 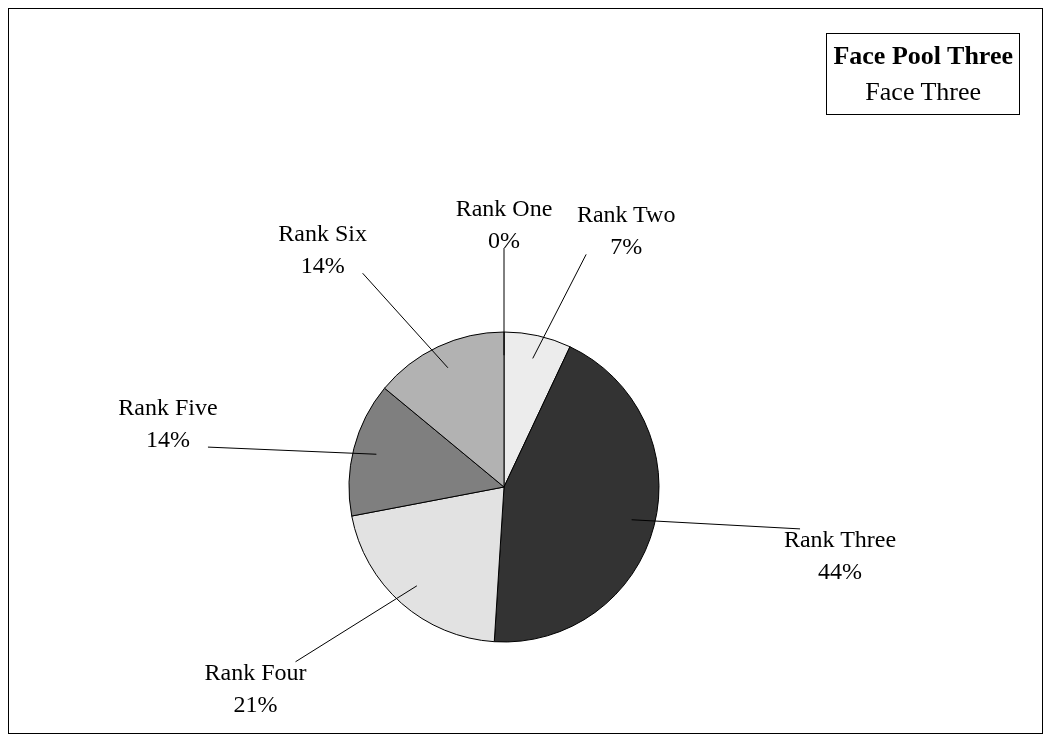 I want to click on chart-title: Face Pool Three, so click(x=923, y=56).